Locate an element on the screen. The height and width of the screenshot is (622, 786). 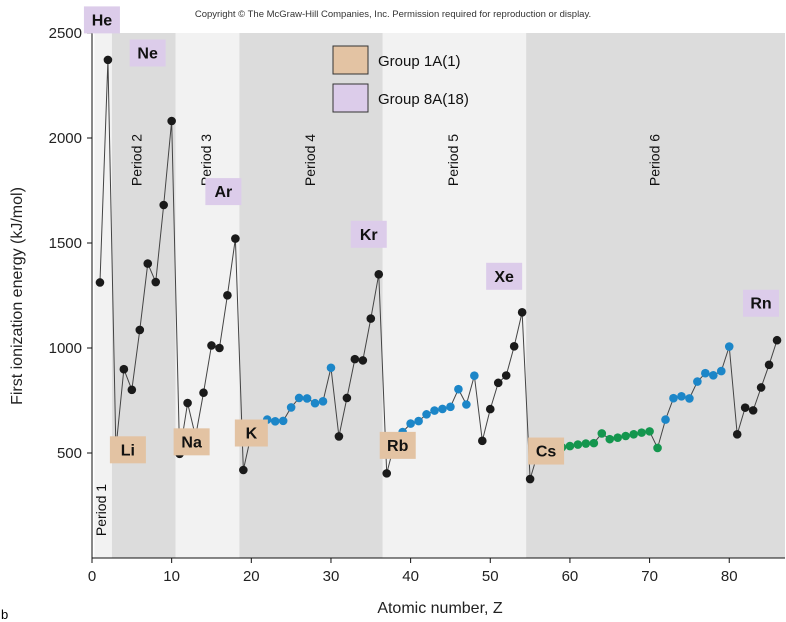
element-label-box-Kr is located at coordinates (368, 234).